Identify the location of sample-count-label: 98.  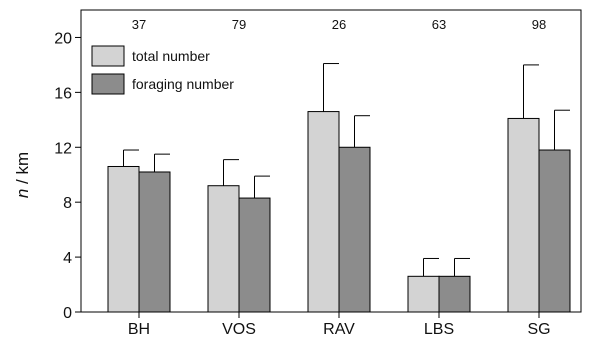
(539, 24).